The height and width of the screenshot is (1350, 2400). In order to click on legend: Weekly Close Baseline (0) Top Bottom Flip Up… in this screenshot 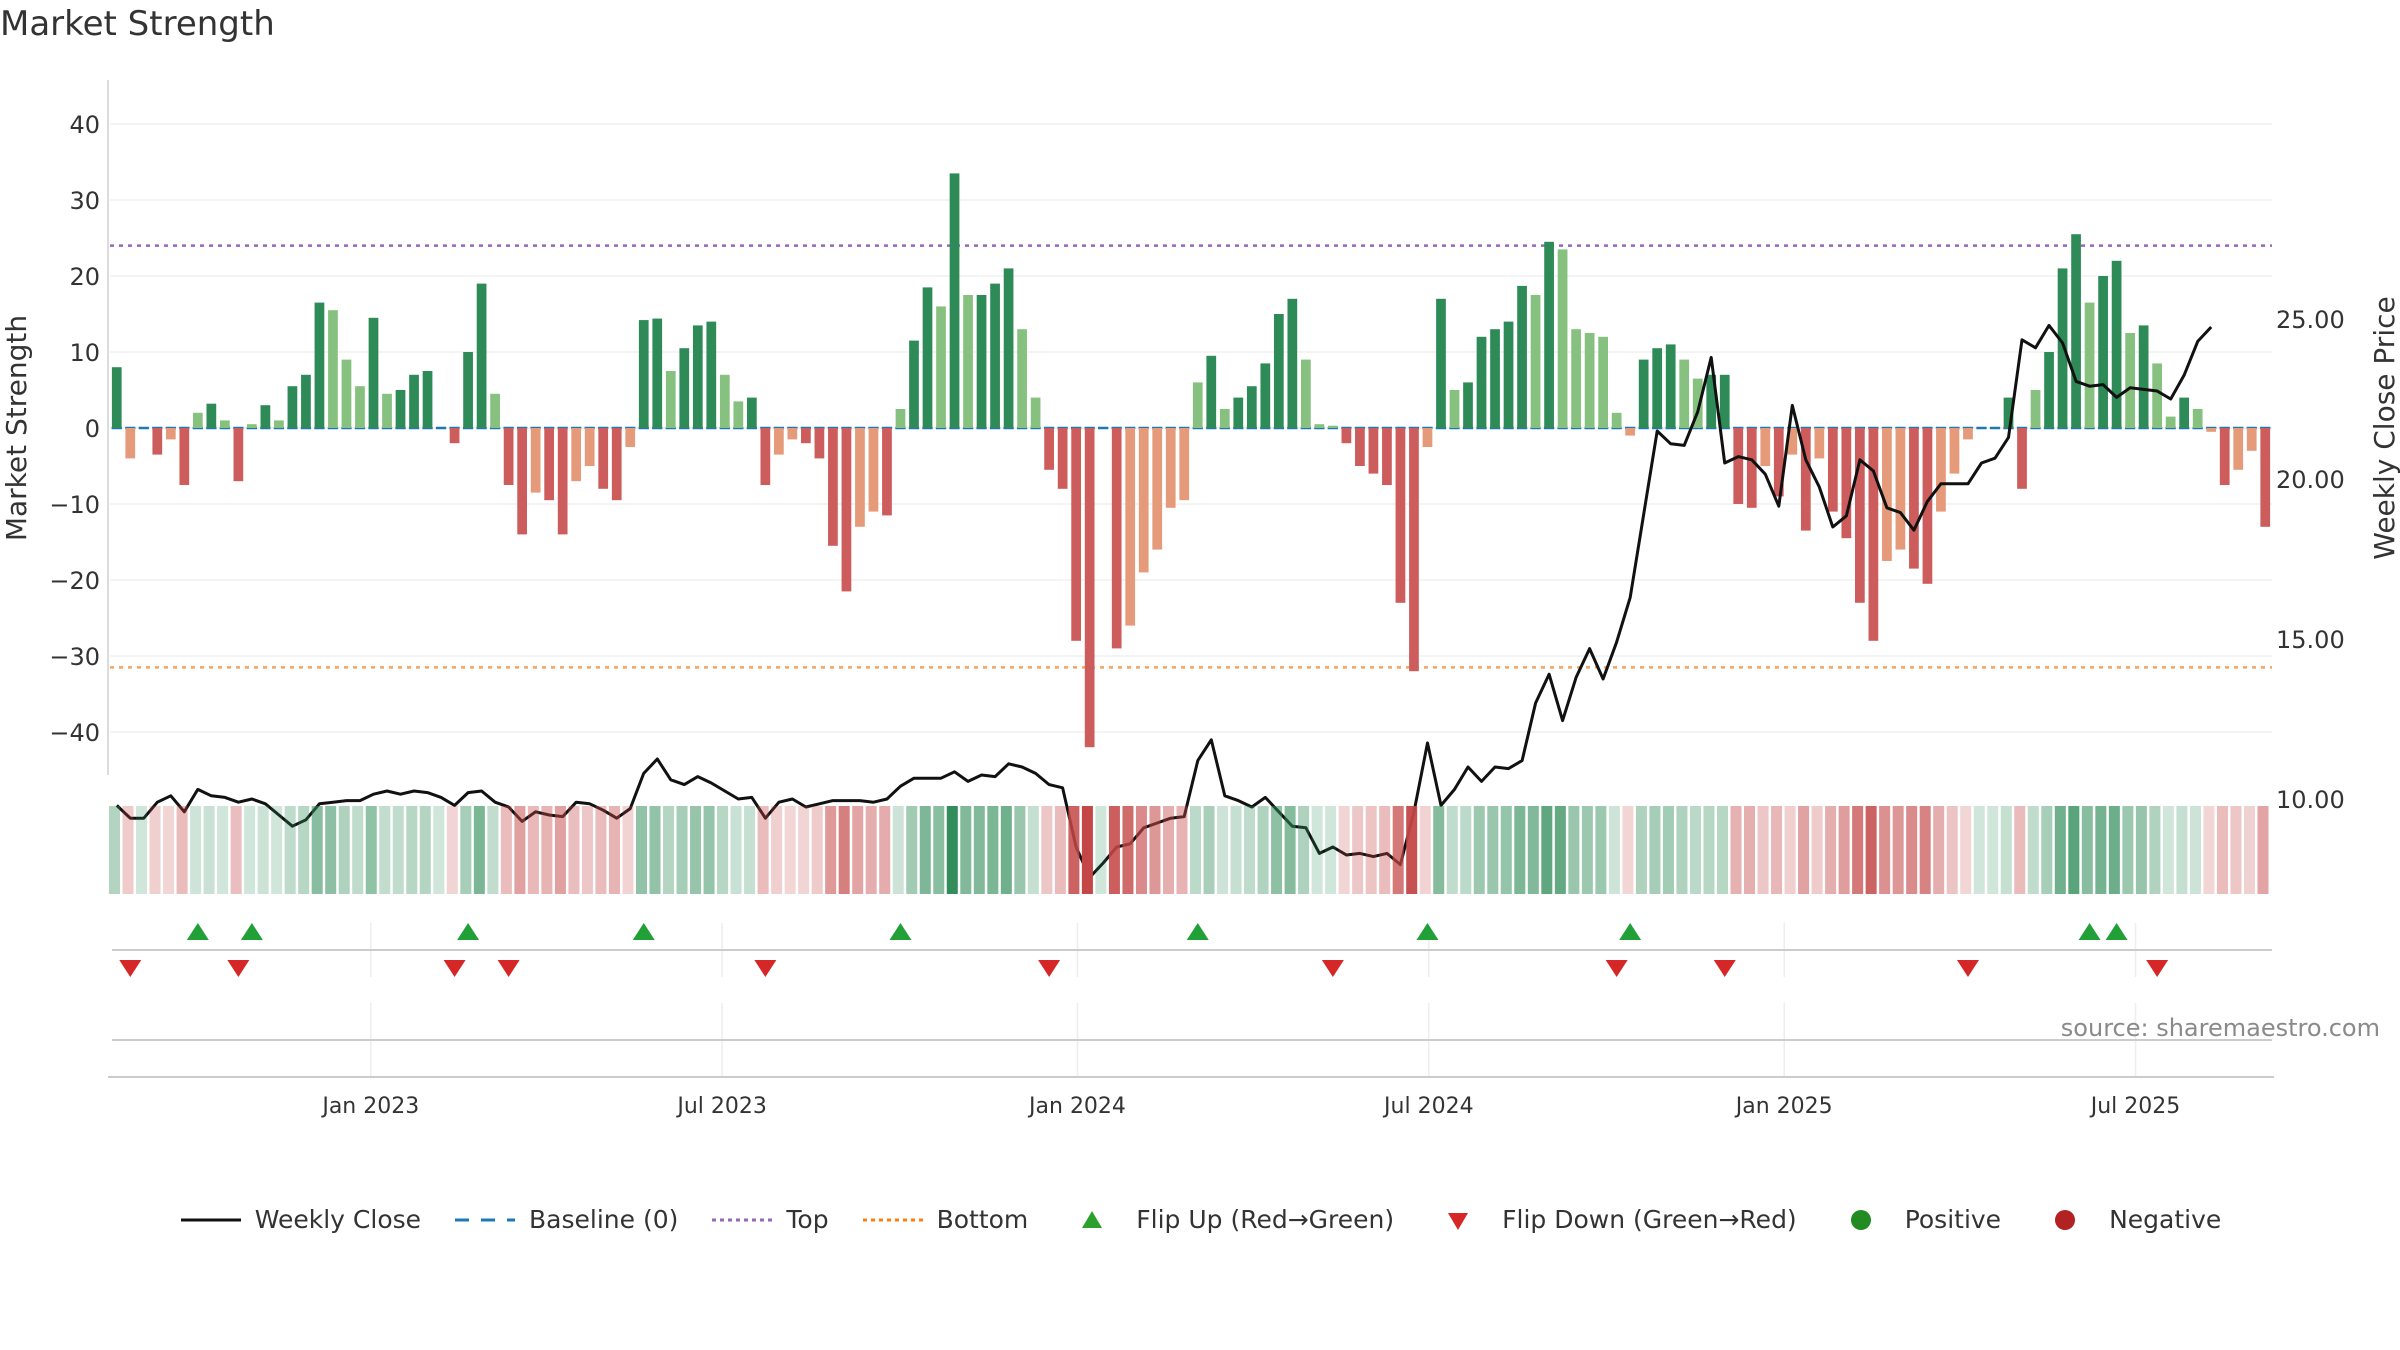, I will do `click(1200, 1219)`.